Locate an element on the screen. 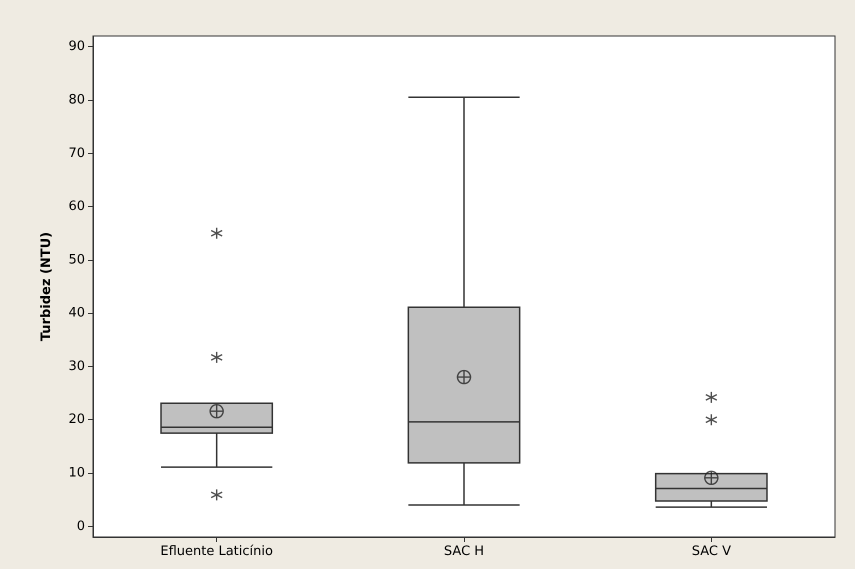  y-tick-label: 0 is located at coordinates (80, 526).